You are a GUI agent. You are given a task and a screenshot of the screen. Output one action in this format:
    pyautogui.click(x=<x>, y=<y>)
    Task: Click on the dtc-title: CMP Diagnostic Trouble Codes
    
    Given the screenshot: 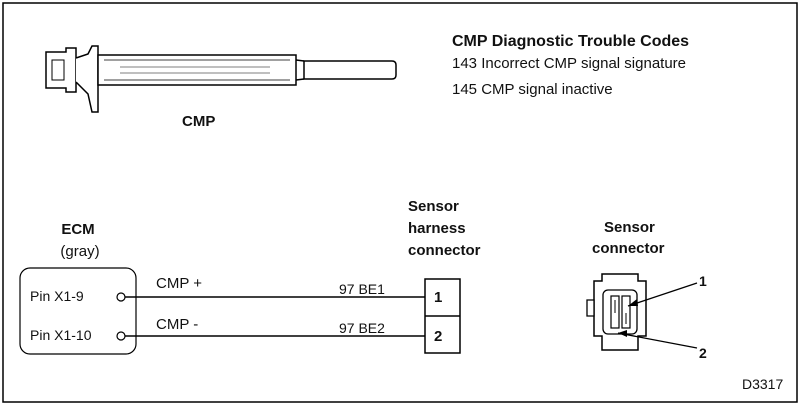 What is the action you would take?
    pyautogui.click(x=570, y=41)
    